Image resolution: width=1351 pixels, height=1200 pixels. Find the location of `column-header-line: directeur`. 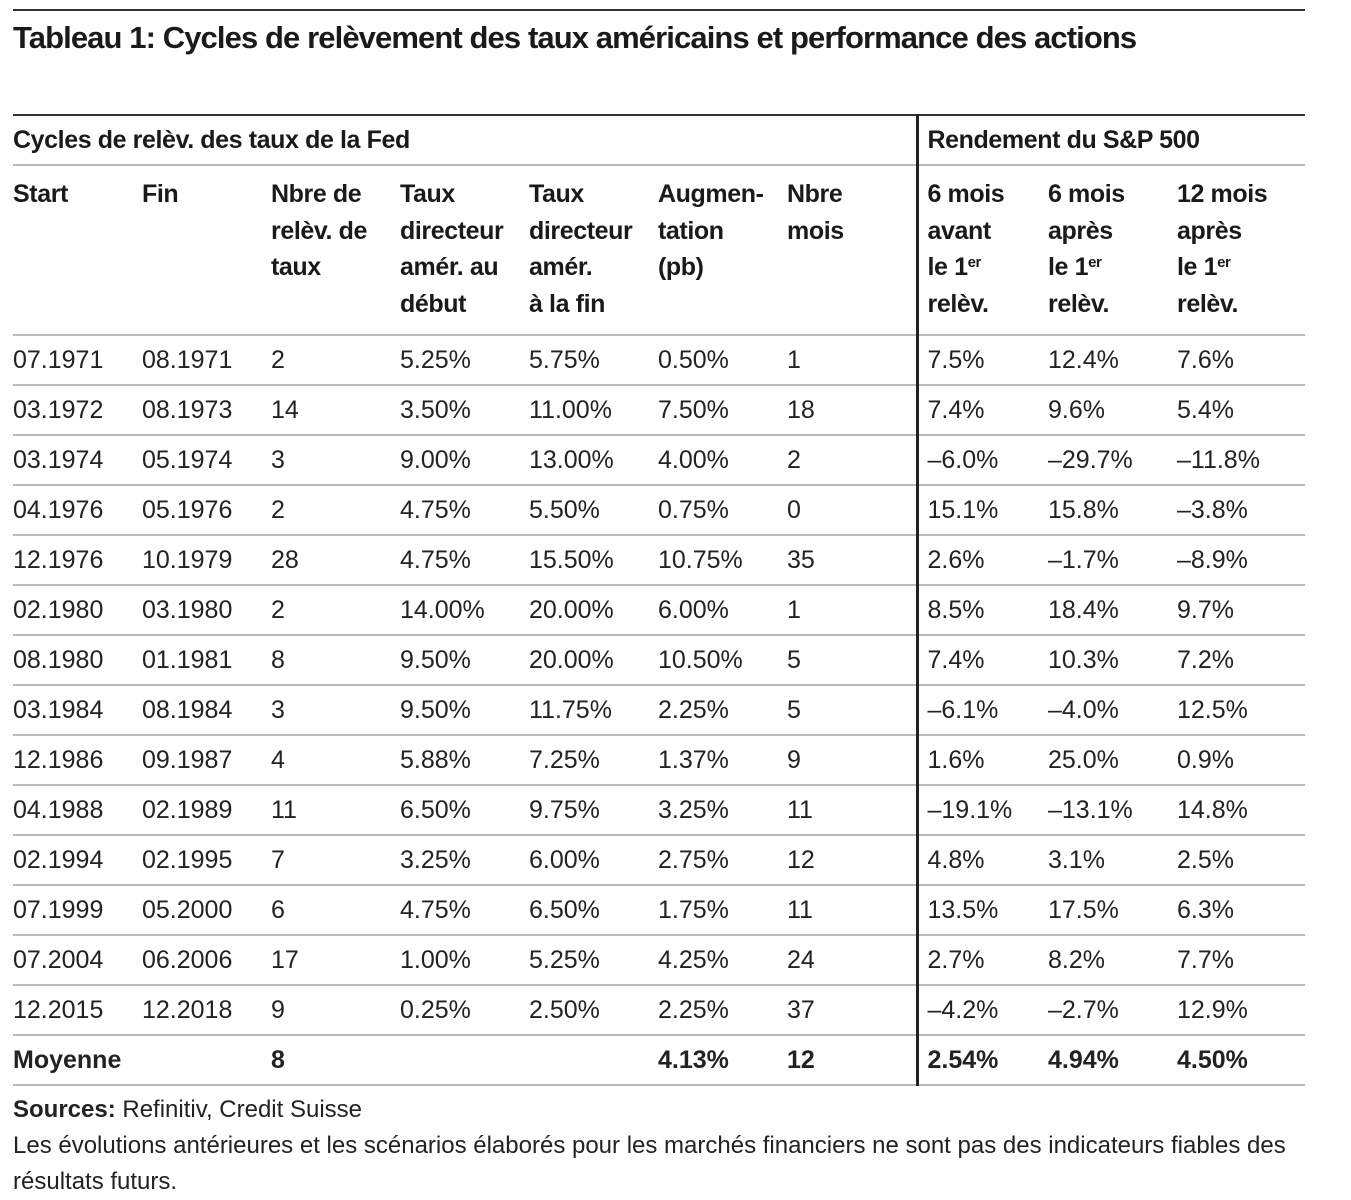

column-header-line: directeur is located at coordinates (464, 231).